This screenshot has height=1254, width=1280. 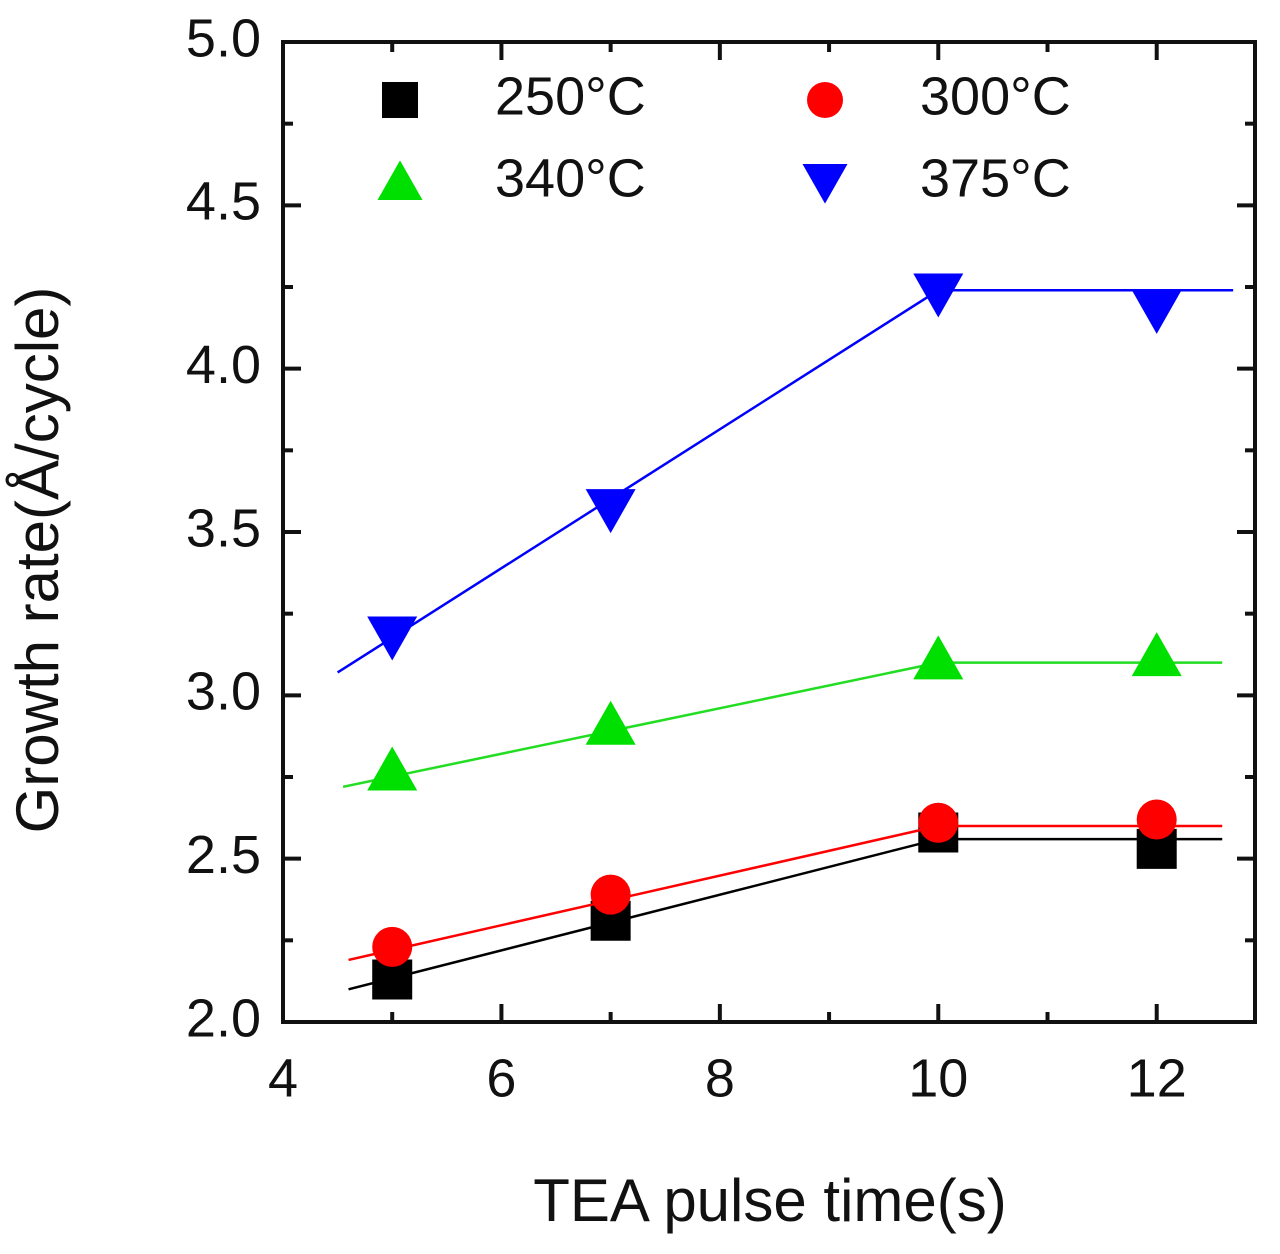 I want to click on x-tick-label: 6, so click(x=501, y=1078).